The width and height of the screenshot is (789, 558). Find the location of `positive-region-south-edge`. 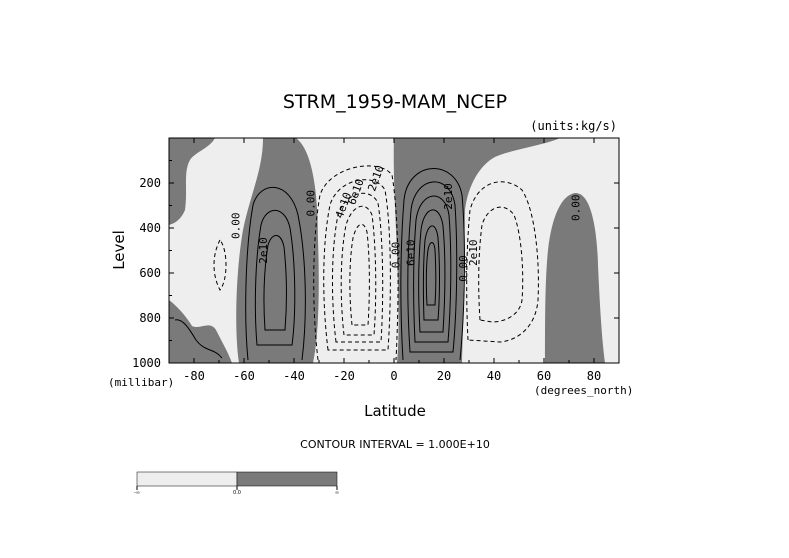

positive-region-south-edge is located at coordinates (192, 181).